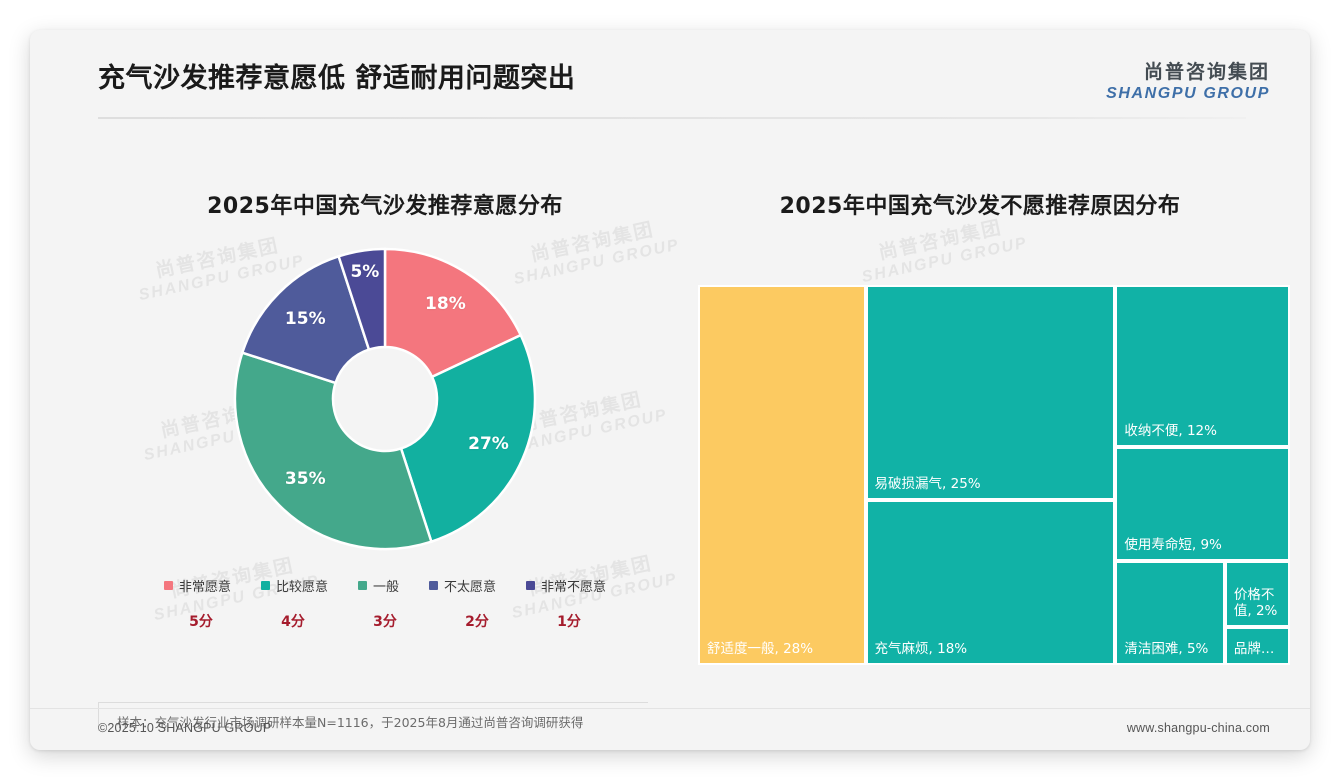 Image resolution: width=1340 pixels, height=780 pixels. What do you see at coordinates (204, 587) in the screenshot?
I see `legend-label: 非常愿意` at bounding box center [204, 587].